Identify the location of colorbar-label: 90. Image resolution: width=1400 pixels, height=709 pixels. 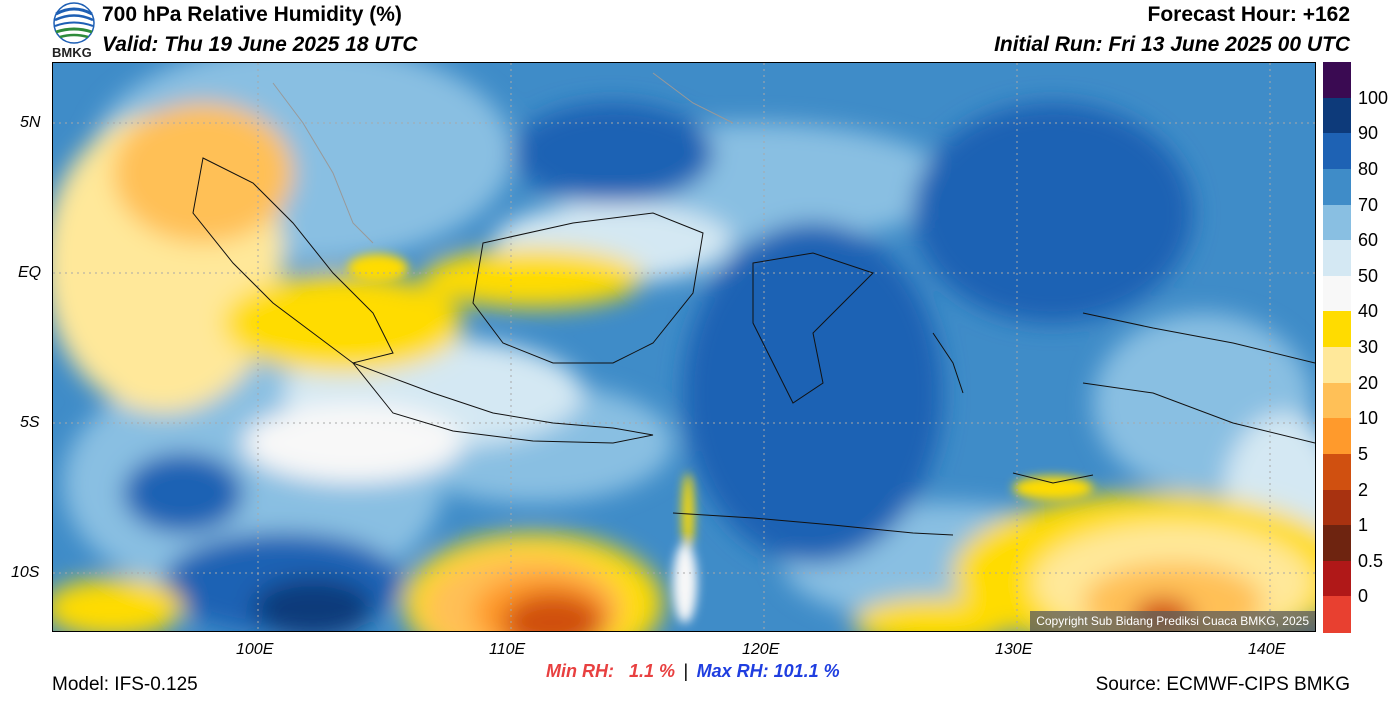
(1368, 133).